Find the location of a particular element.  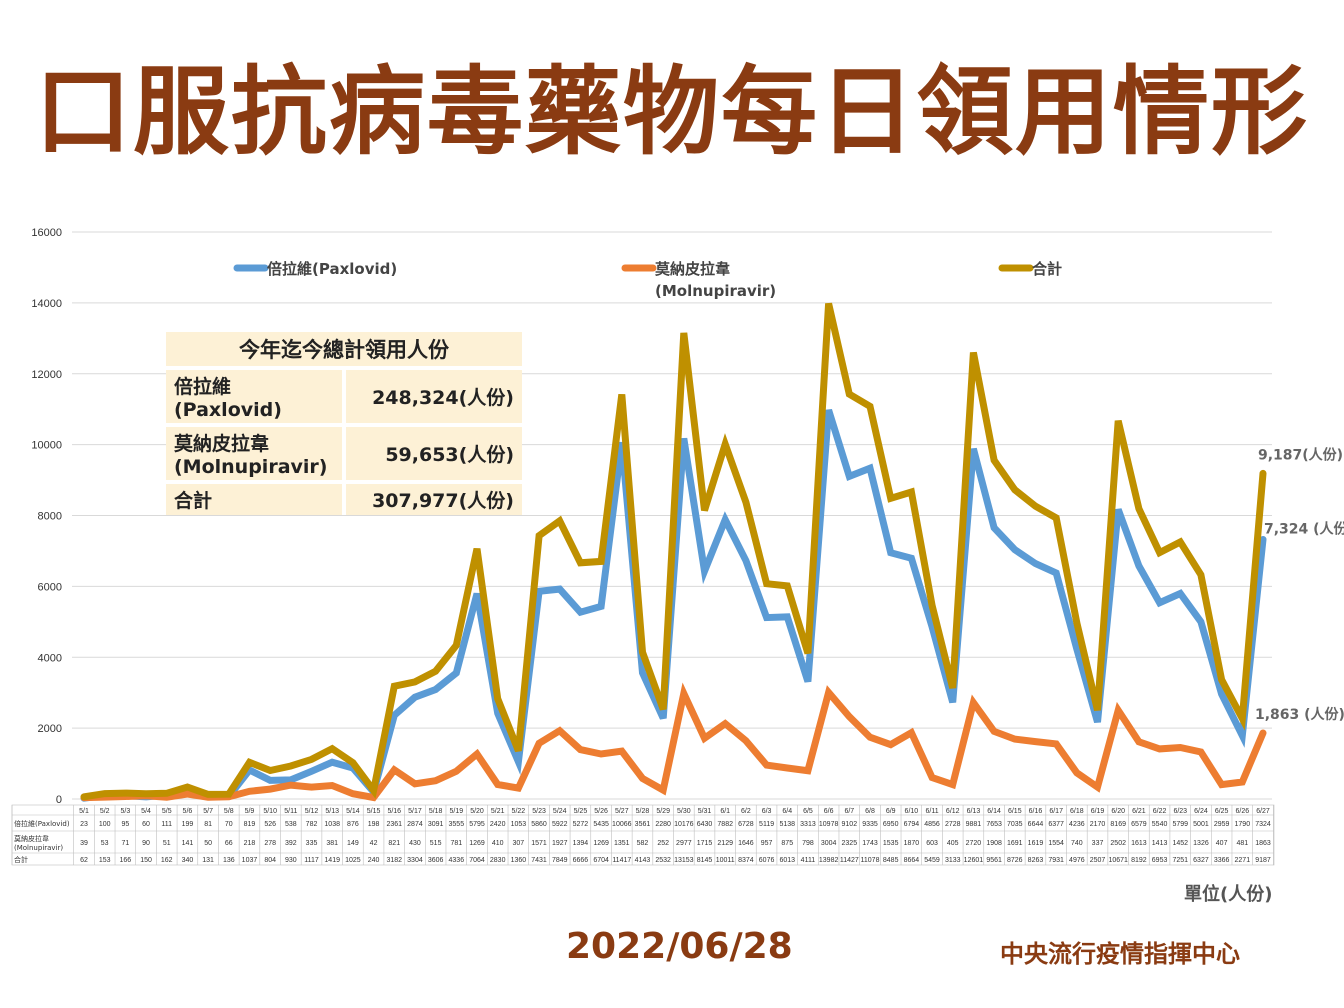

table-cell: 2502 is located at coordinates (1118, 843).